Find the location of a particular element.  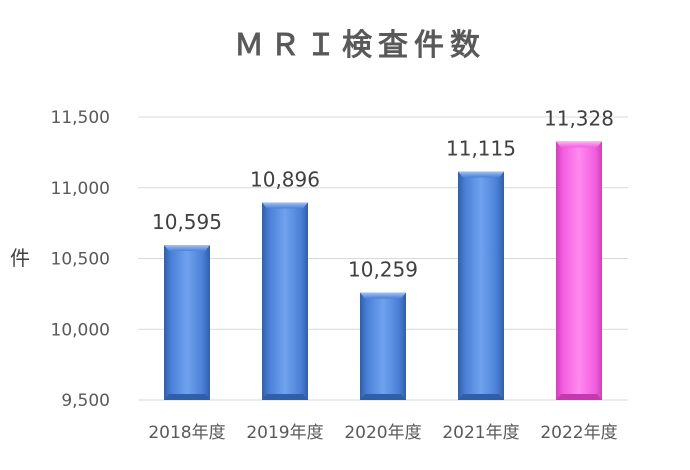

category-label: 2018年度 is located at coordinates (186, 433).